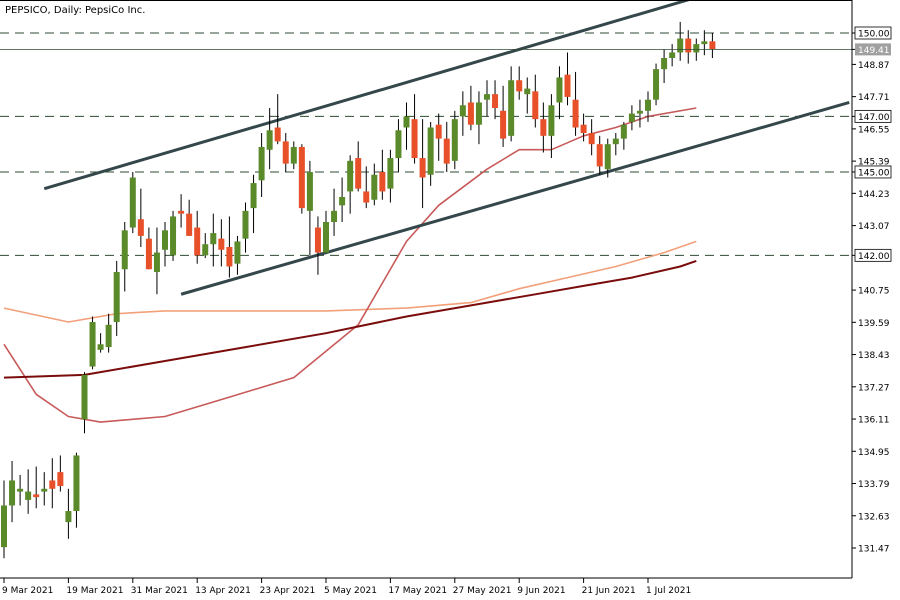  Describe the element at coordinates (417, 591) in the screenshot. I see `x-tick-label: 17 May 2021` at that location.